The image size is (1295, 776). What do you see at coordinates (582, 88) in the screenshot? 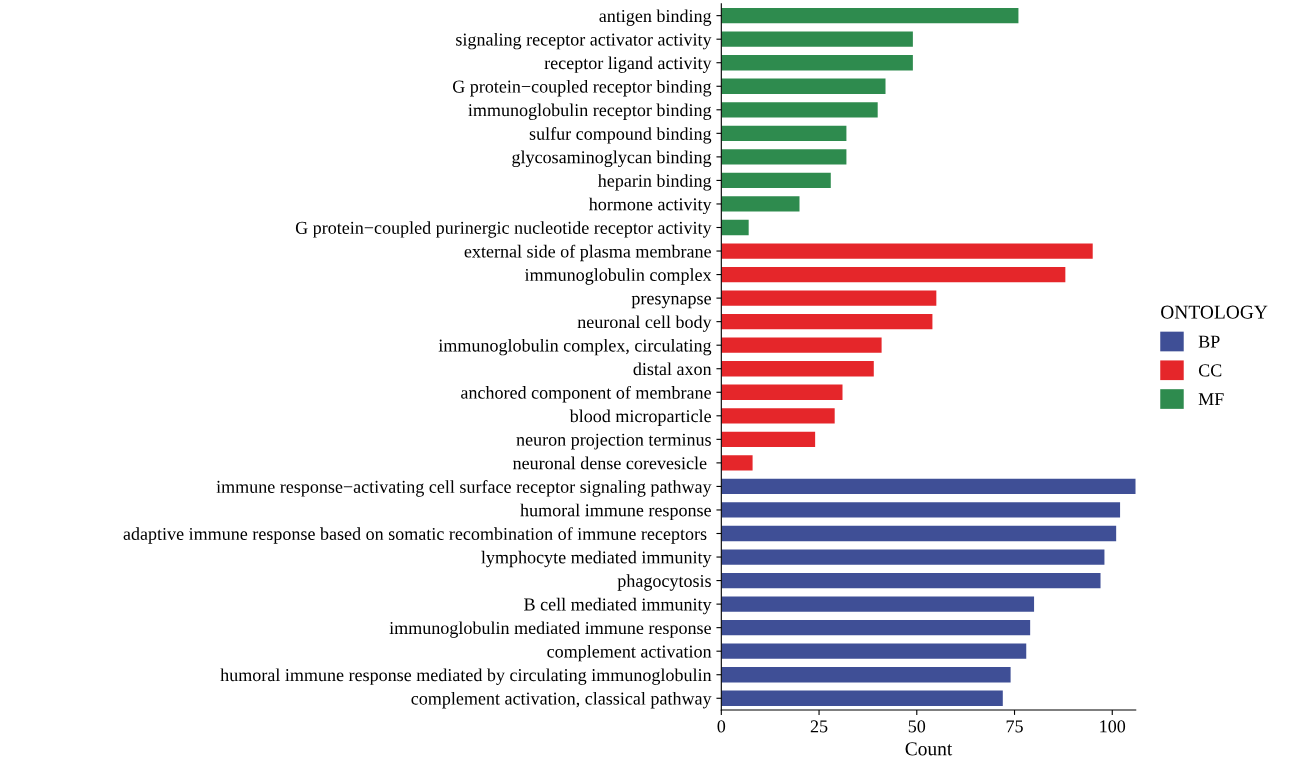
I see `y-tick-label: G protein−coupled receptor binding` at bounding box center [582, 88].